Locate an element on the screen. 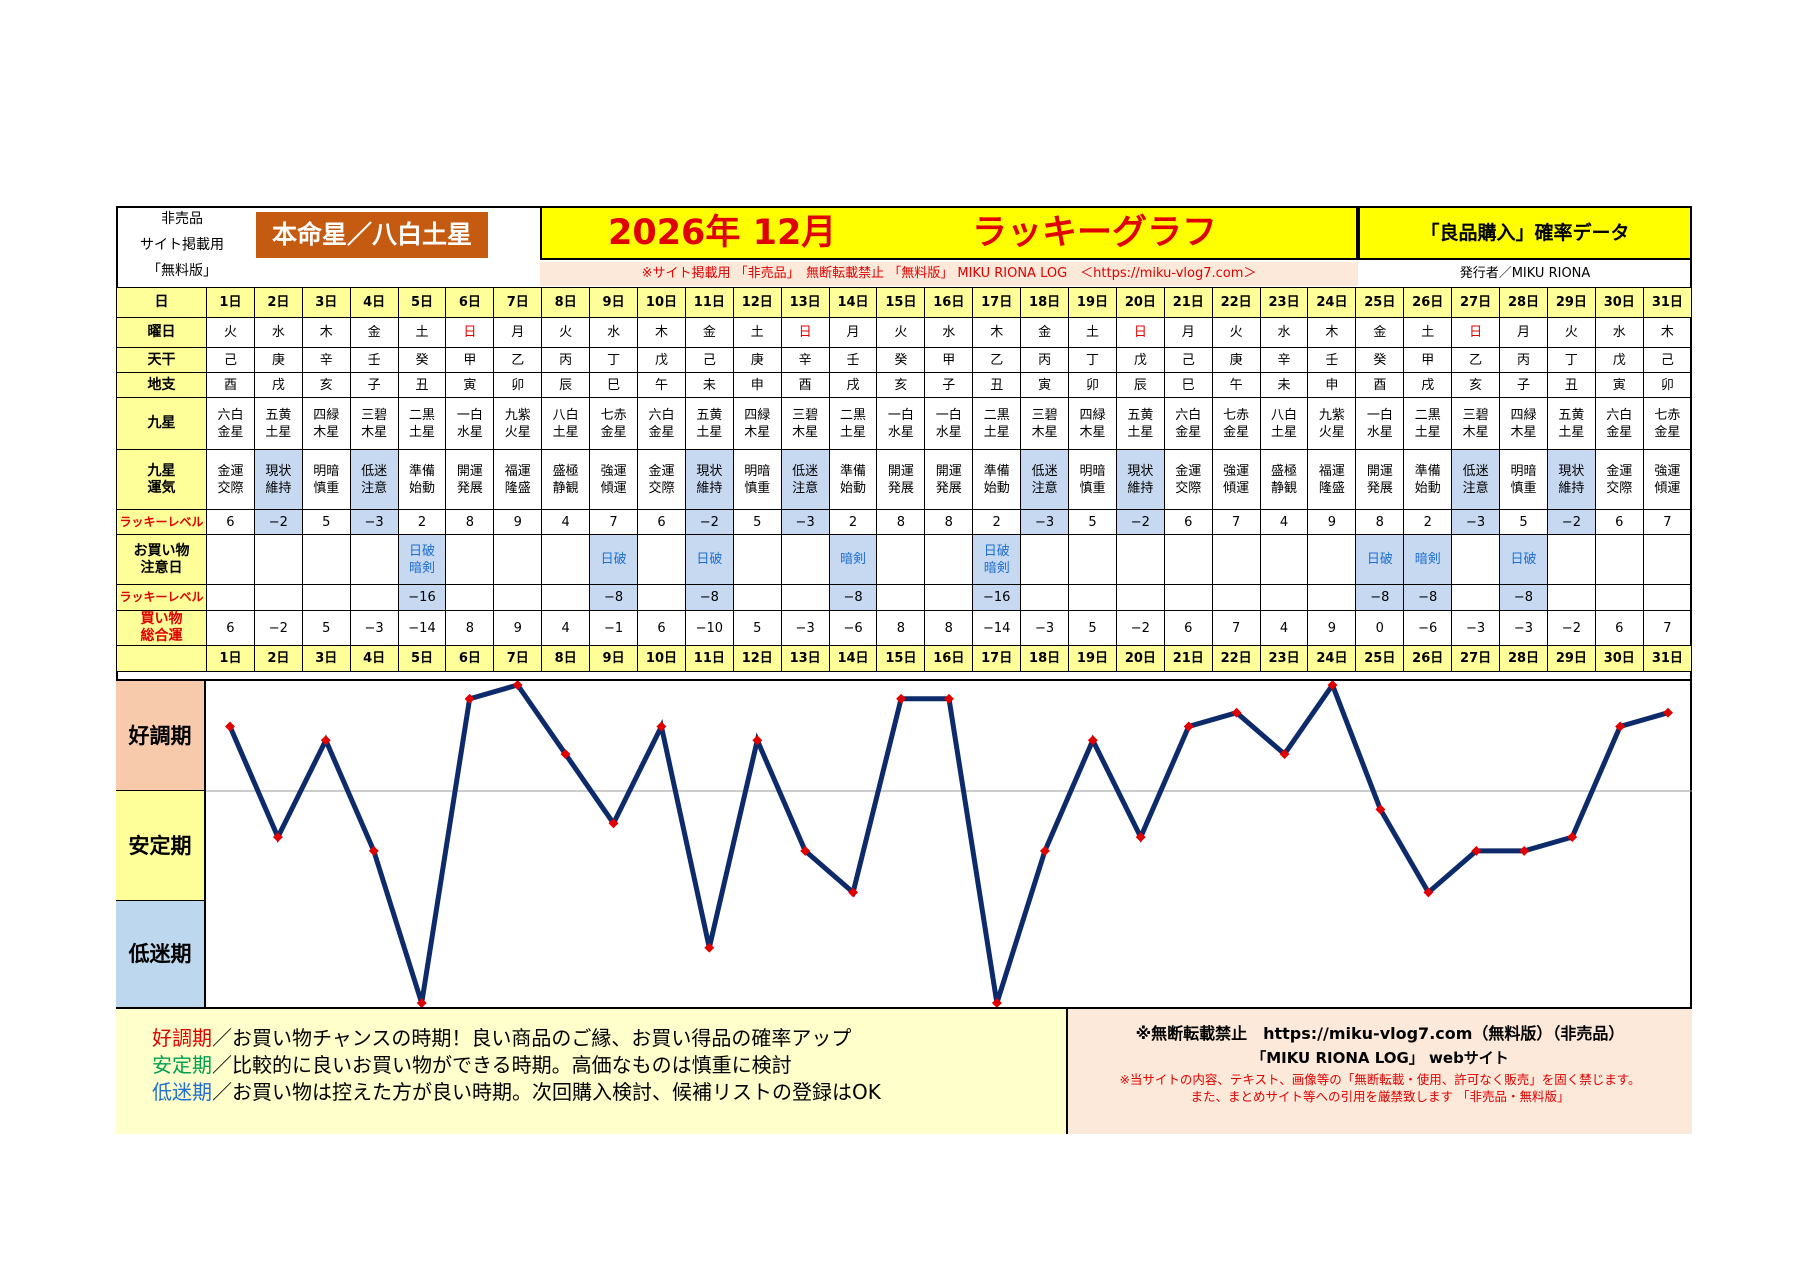  cell: 31日 is located at coordinates (1667, 302).